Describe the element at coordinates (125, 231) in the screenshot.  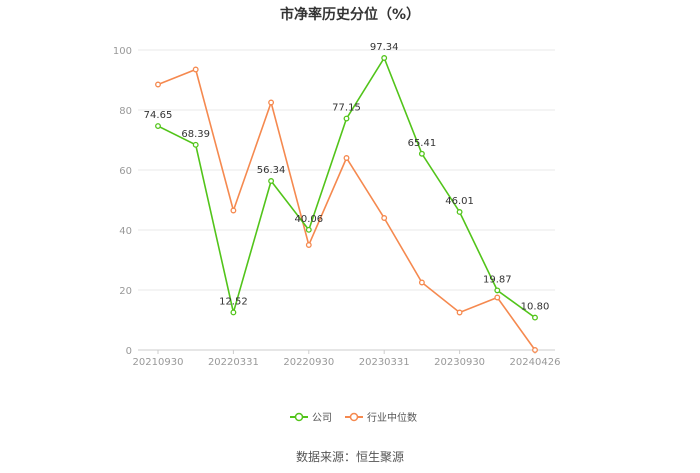
I see `y-tick-label: 40` at that location.